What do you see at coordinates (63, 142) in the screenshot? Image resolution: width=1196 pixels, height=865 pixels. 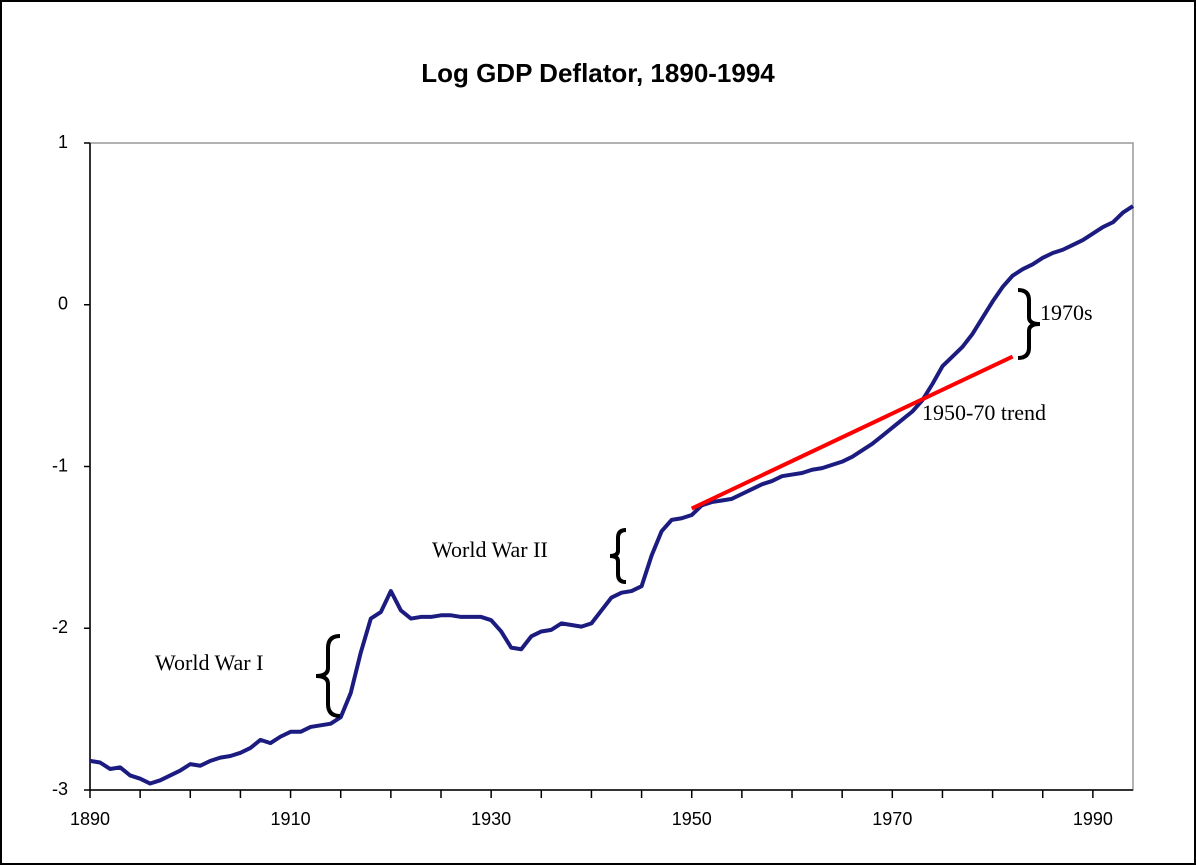 I see `y-tick-label: 1` at bounding box center [63, 142].